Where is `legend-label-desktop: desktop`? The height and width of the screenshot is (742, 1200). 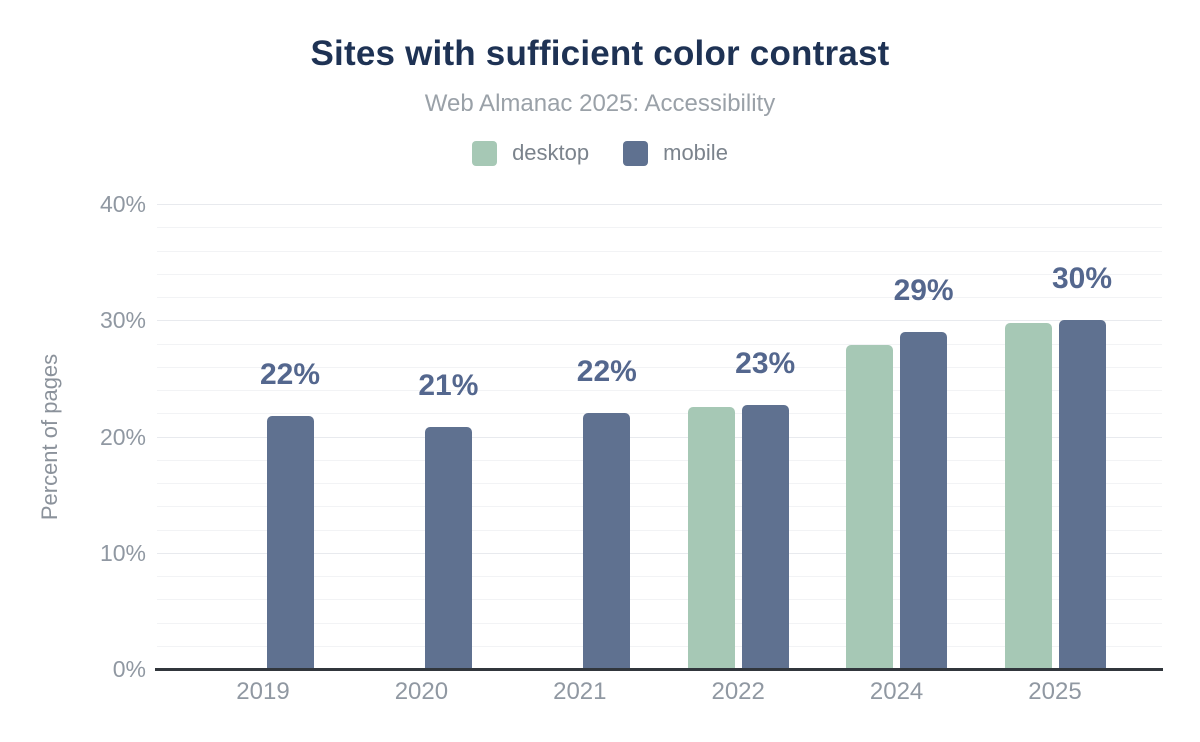
legend-label-desktop: desktop is located at coordinates (551, 152).